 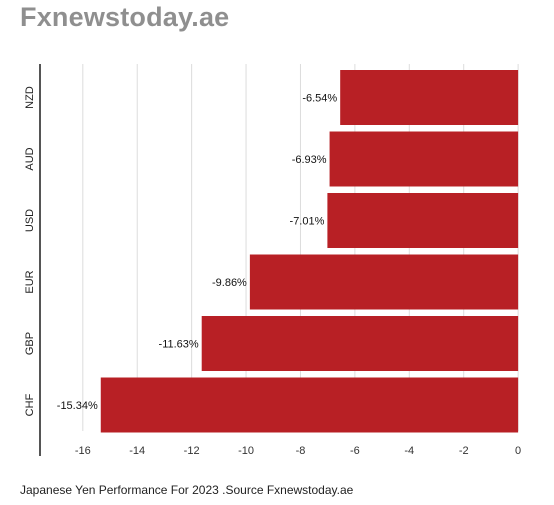 I want to click on value-label-usd: -7.01%, so click(x=307, y=222).